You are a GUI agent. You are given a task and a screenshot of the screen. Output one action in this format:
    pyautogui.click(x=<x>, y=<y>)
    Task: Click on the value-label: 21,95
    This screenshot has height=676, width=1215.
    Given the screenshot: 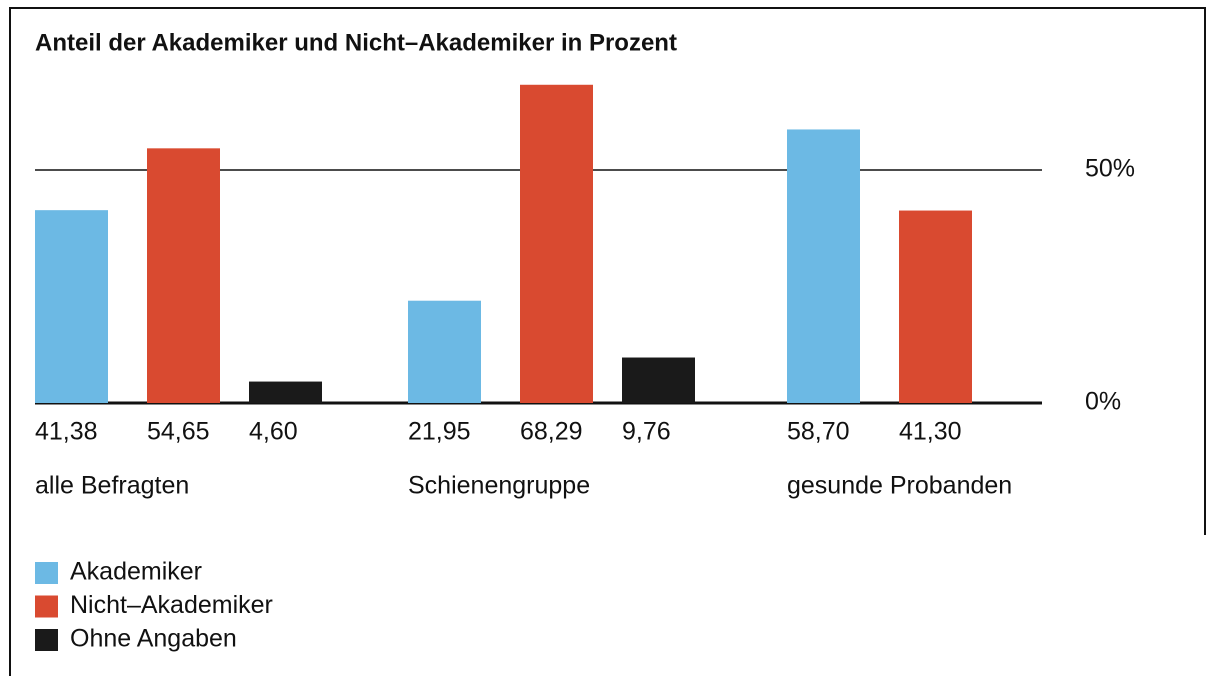 What is the action you would take?
    pyautogui.click(x=439, y=432)
    